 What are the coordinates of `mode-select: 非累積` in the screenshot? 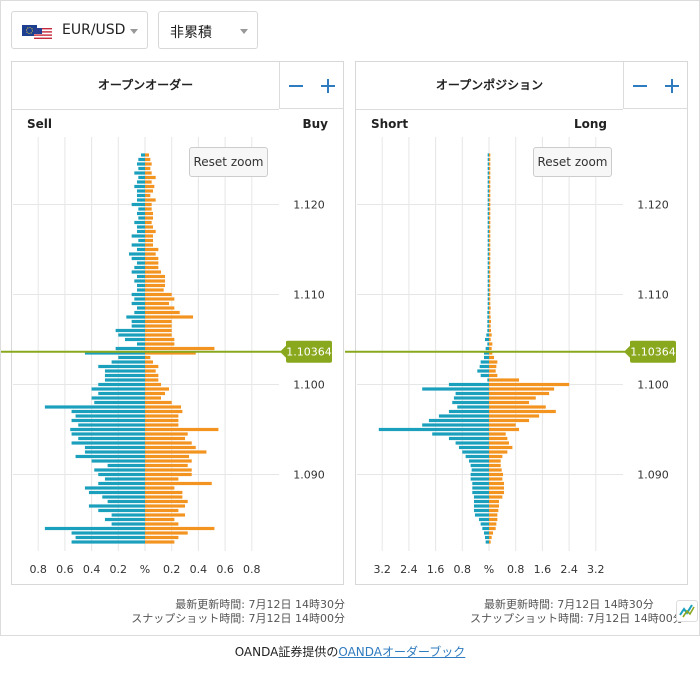 It's located at (208, 30).